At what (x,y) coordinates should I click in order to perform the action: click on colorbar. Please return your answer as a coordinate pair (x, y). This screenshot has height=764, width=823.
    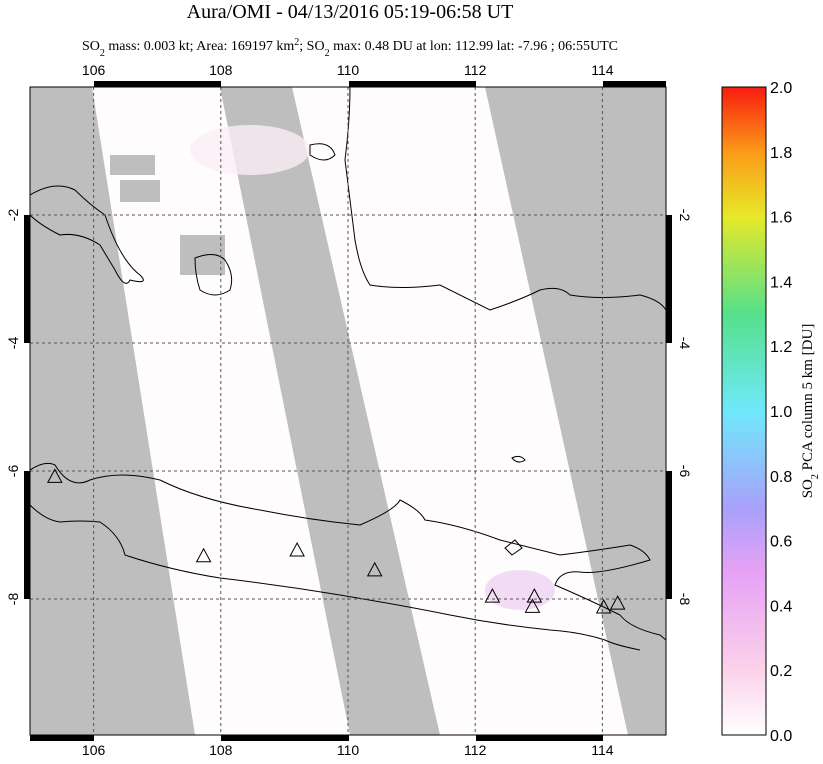
    Looking at the image, I should click on (744, 411).